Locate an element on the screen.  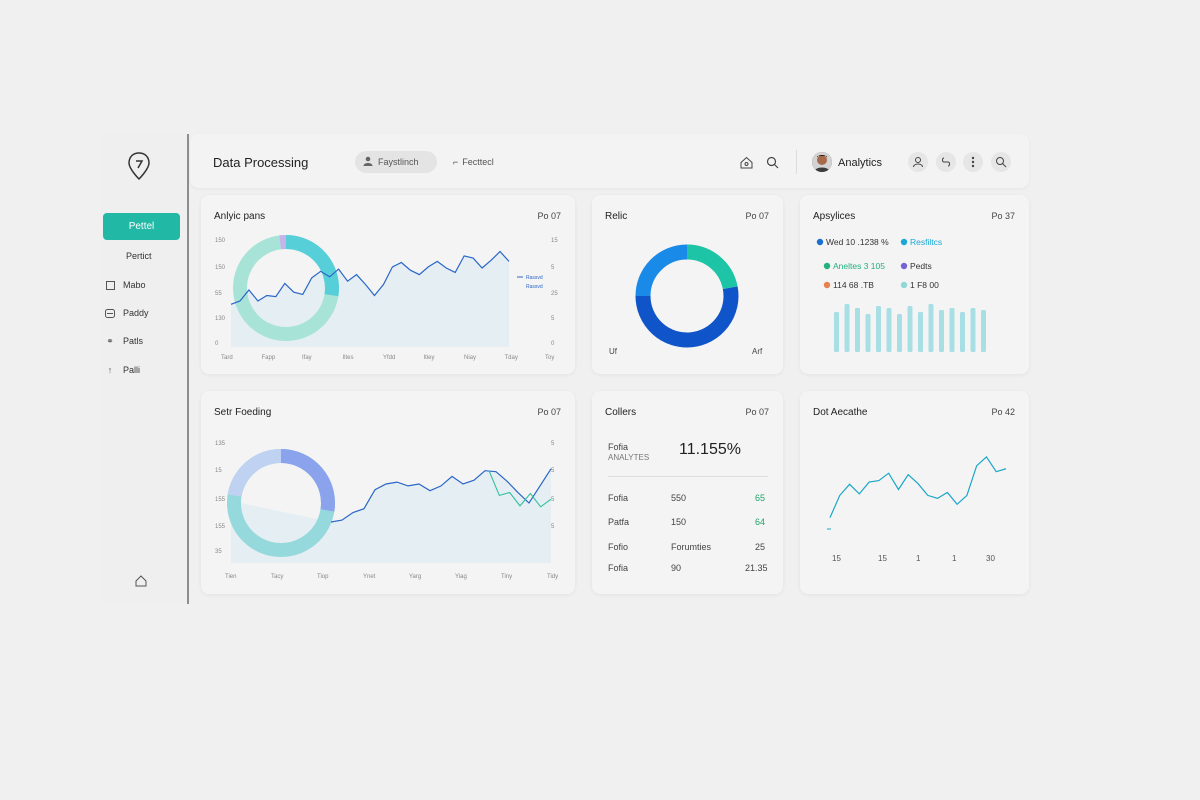
sidebar-item-label: Pertict is located at coordinates (139, 256).